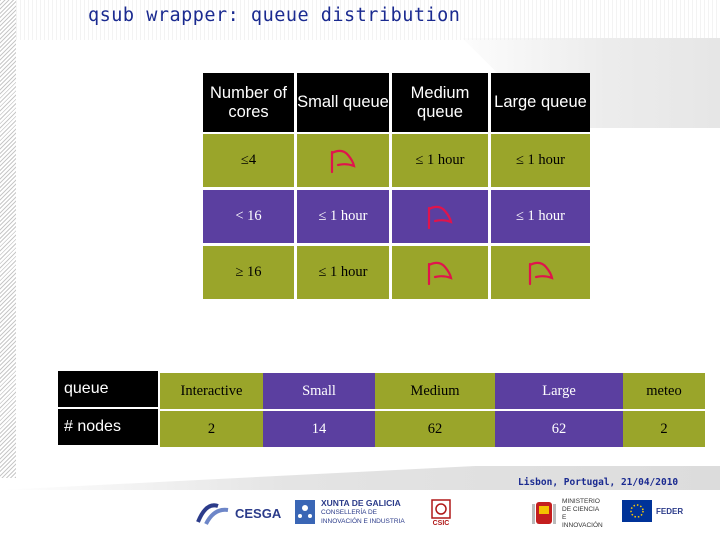 The width and height of the screenshot is (720, 540). Describe the element at coordinates (544, 513) in the screenshot. I see `spain-coat-of-arms-icon` at that location.